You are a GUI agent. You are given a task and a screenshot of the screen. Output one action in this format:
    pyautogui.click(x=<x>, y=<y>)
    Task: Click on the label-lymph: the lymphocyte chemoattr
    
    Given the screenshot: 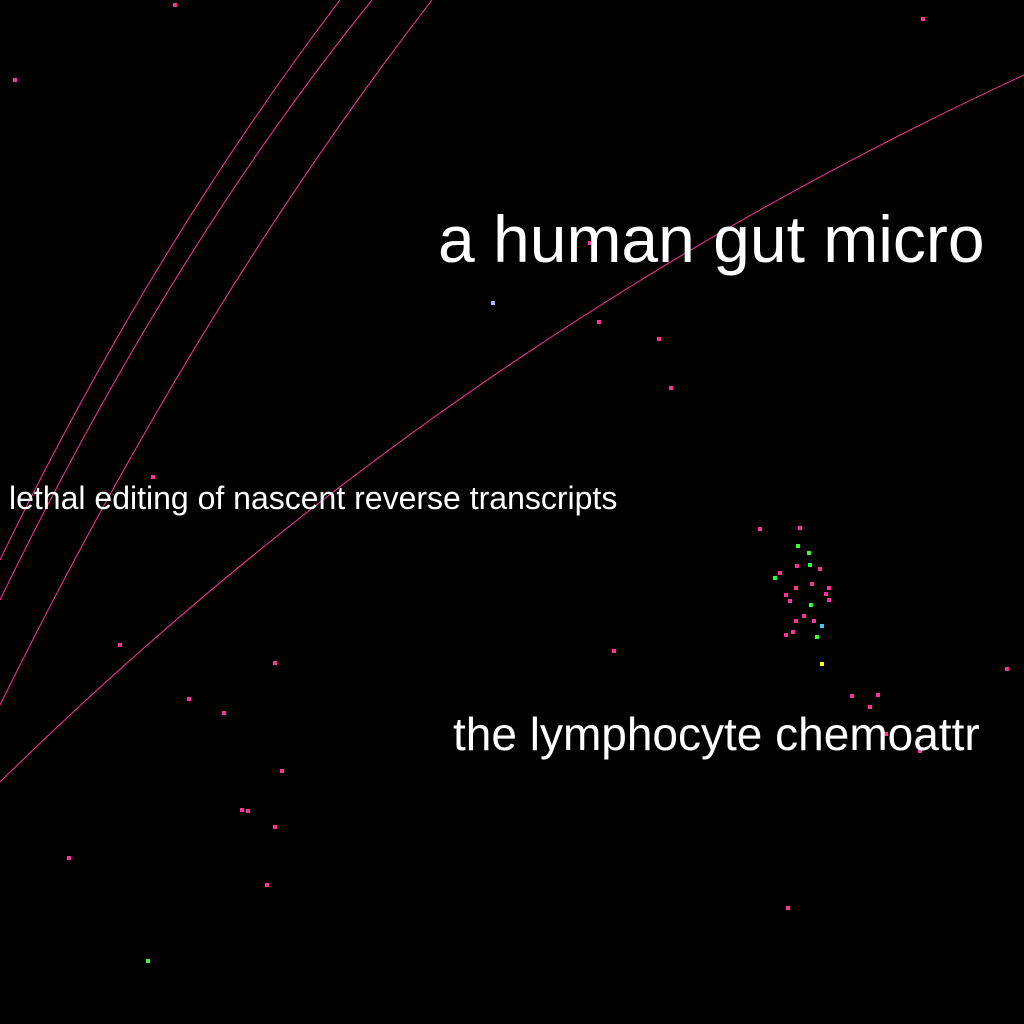 What is the action you would take?
    pyautogui.click(x=716, y=734)
    